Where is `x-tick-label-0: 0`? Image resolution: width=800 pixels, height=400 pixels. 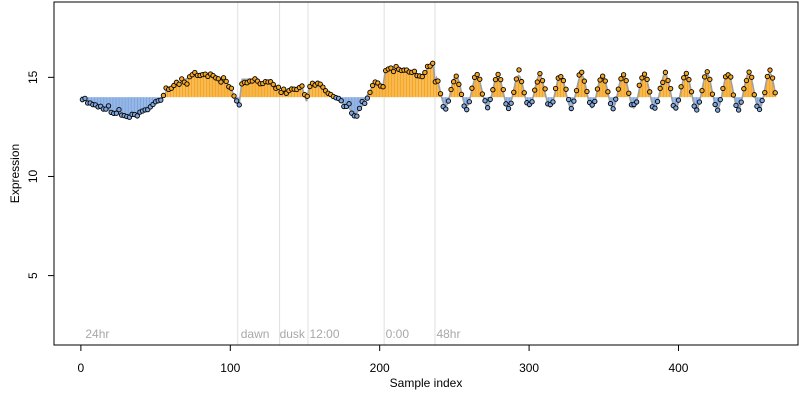
x-tick-label-0: 0 is located at coordinates (81, 368).